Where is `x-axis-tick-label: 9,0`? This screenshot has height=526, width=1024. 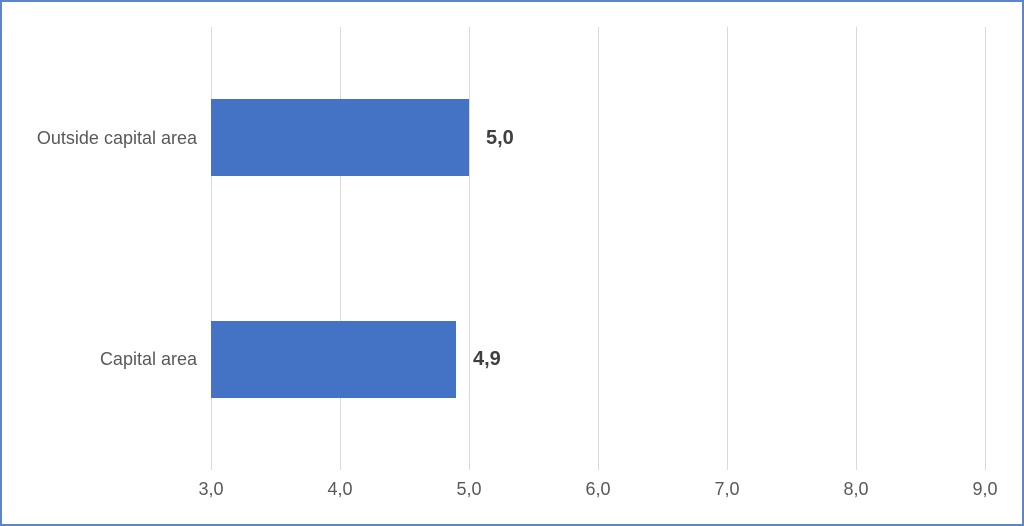 x-axis-tick-label: 9,0 is located at coordinates (985, 489).